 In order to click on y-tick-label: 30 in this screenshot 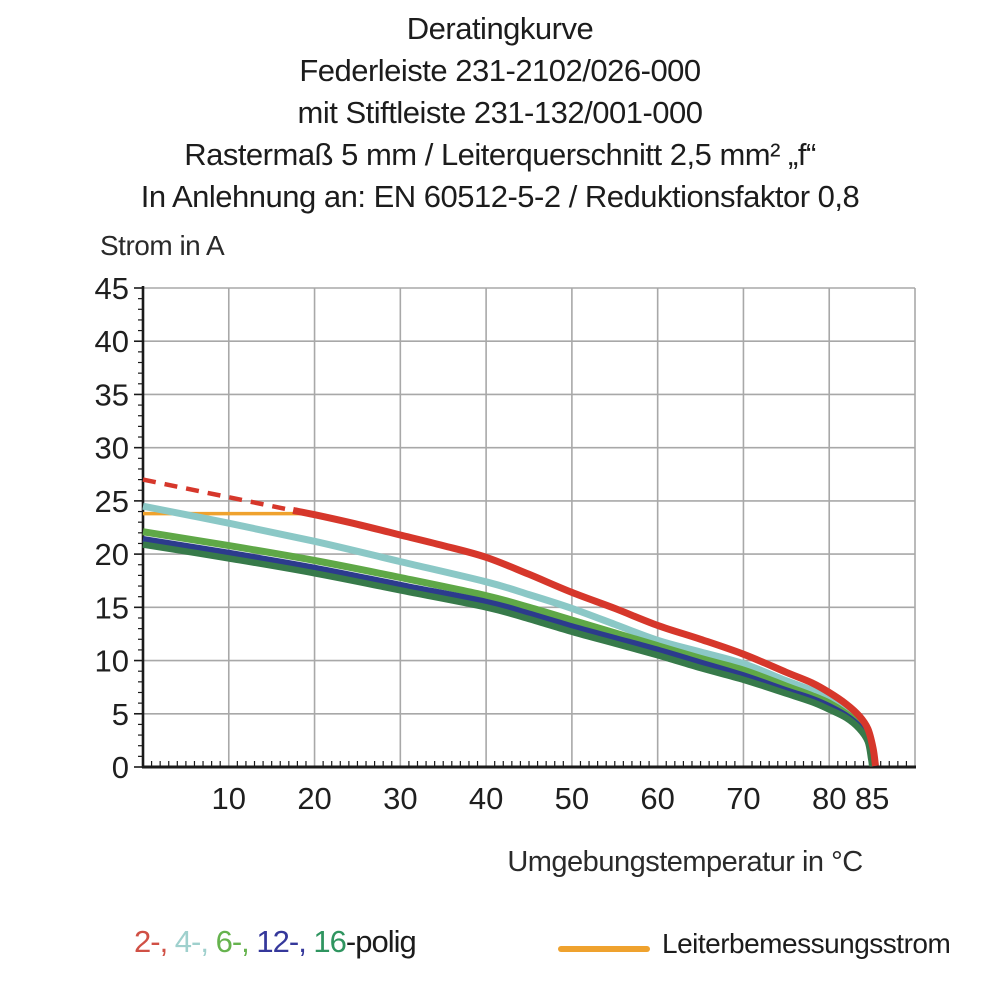, I will do `click(112, 448)`.